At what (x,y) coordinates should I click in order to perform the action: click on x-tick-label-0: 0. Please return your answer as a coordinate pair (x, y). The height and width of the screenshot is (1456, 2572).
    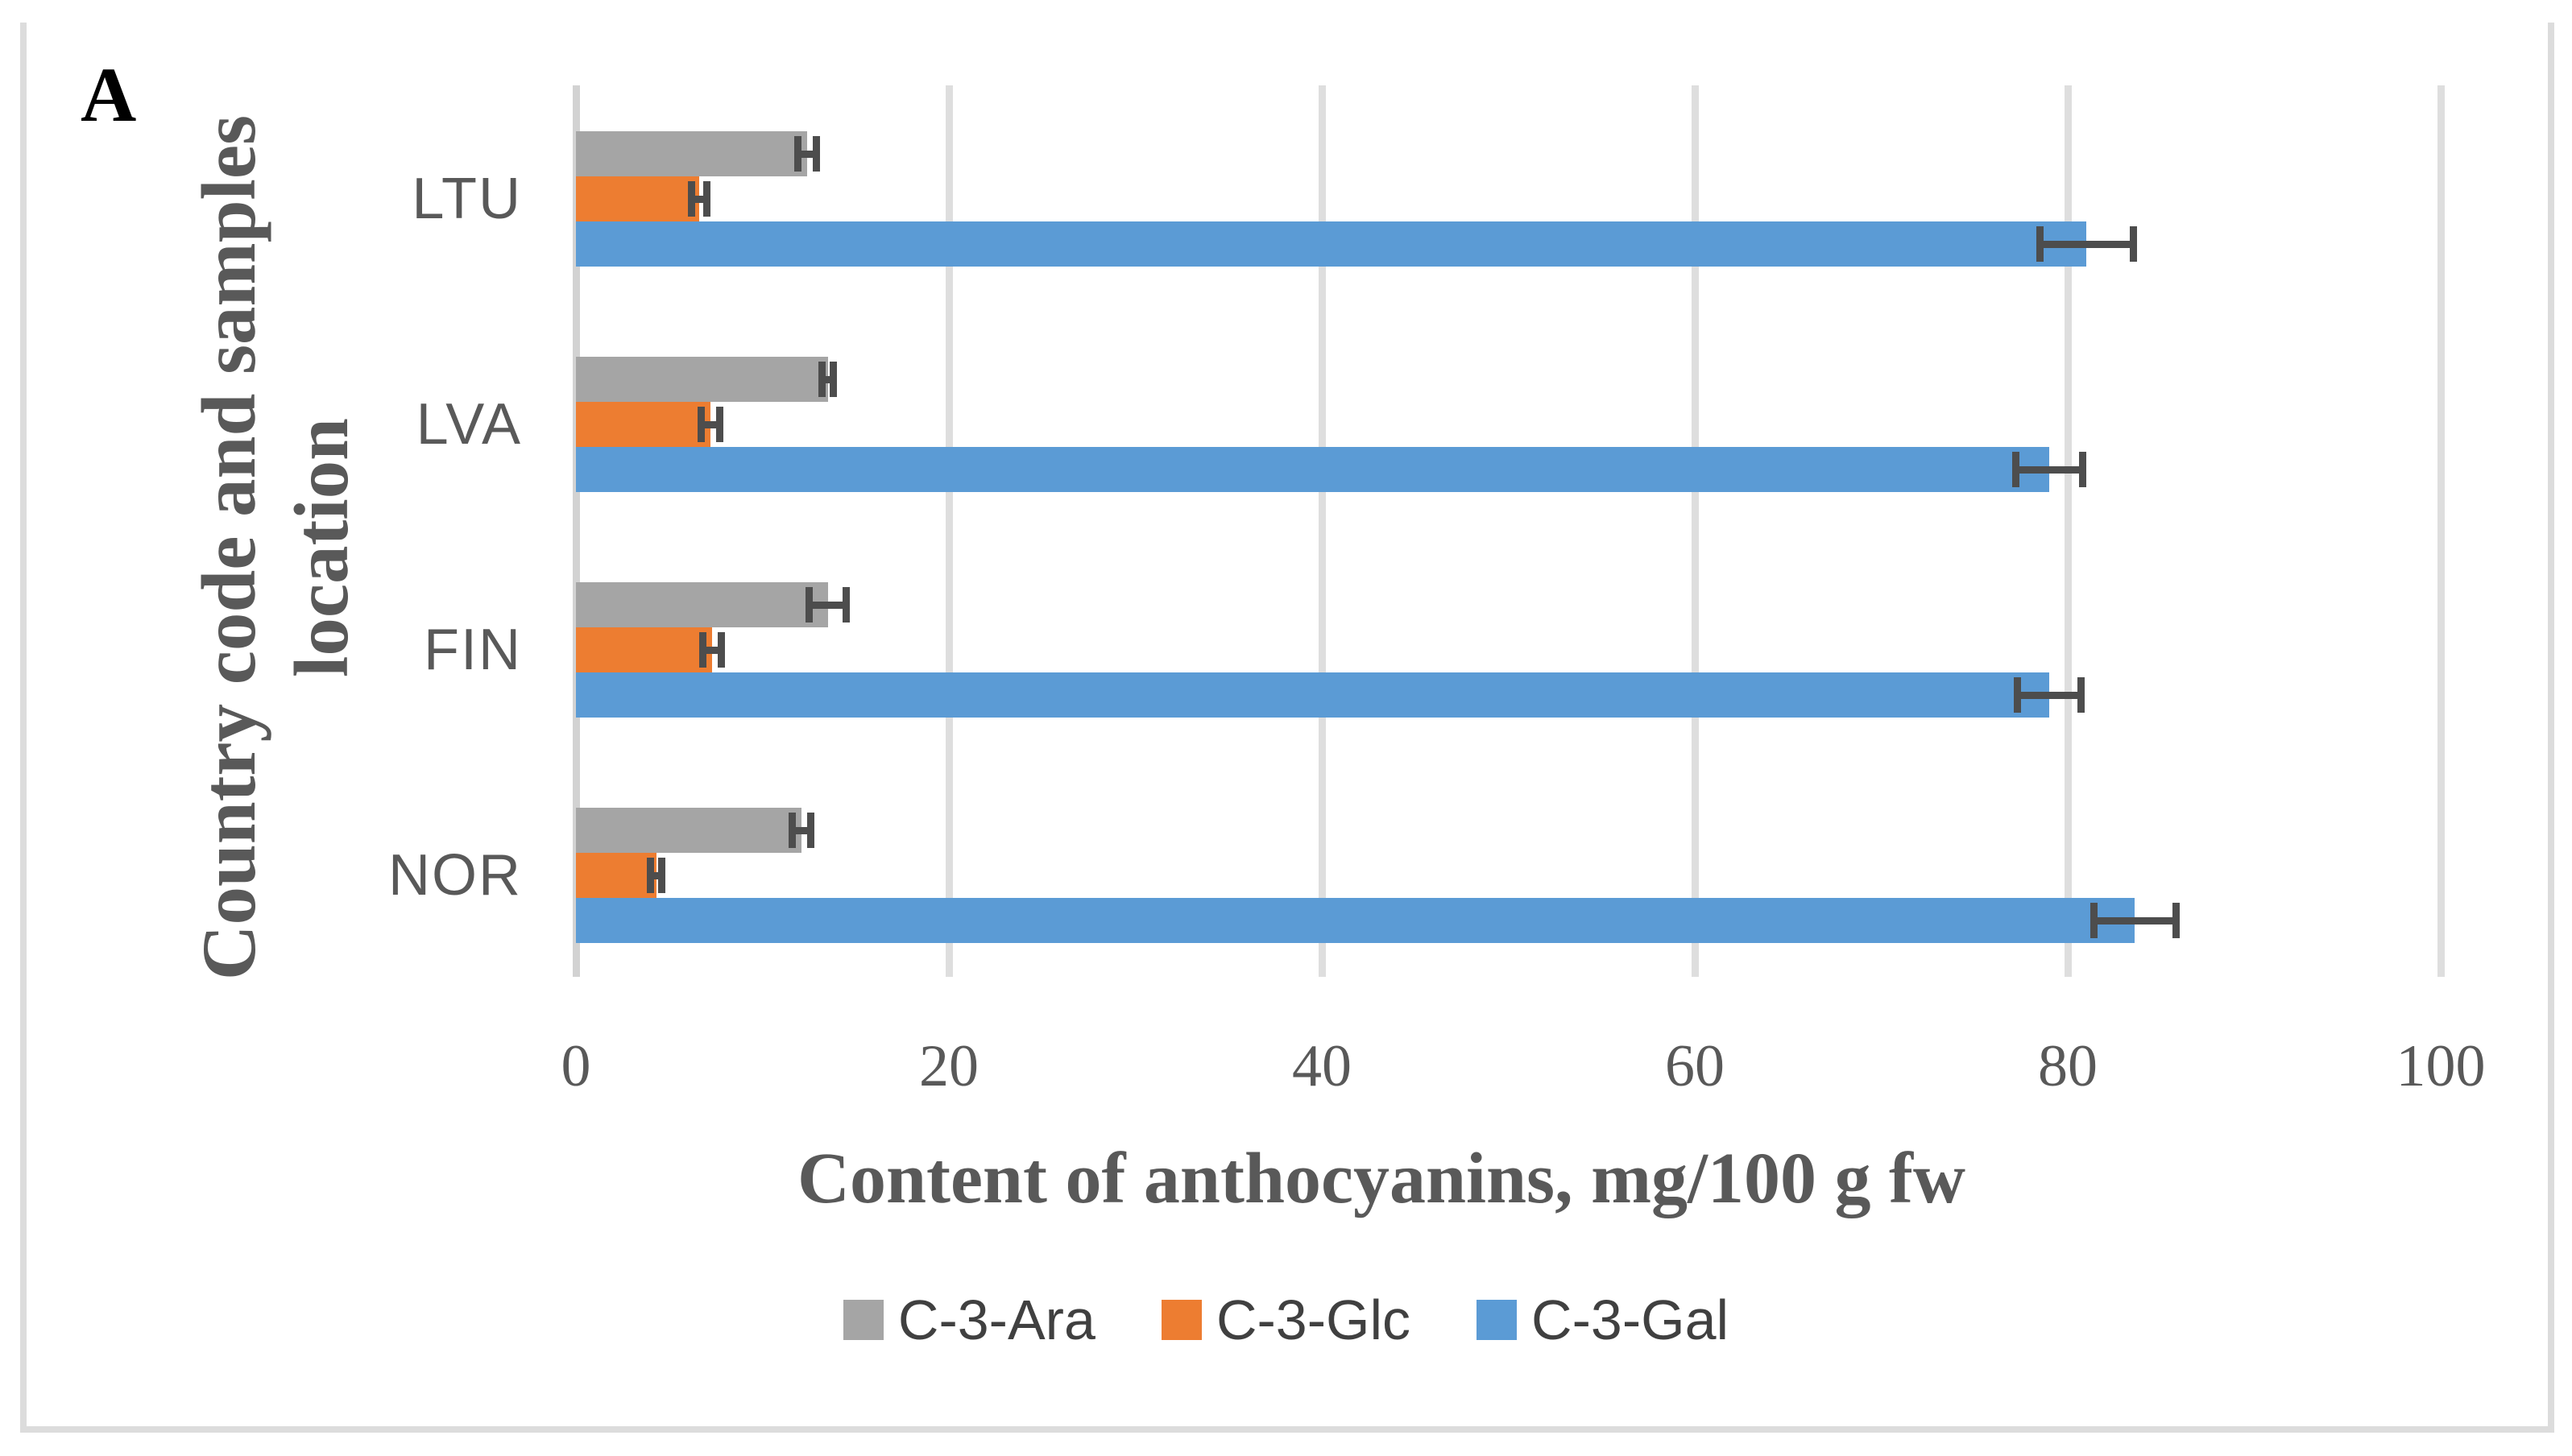
    Looking at the image, I should click on (576, 1066).